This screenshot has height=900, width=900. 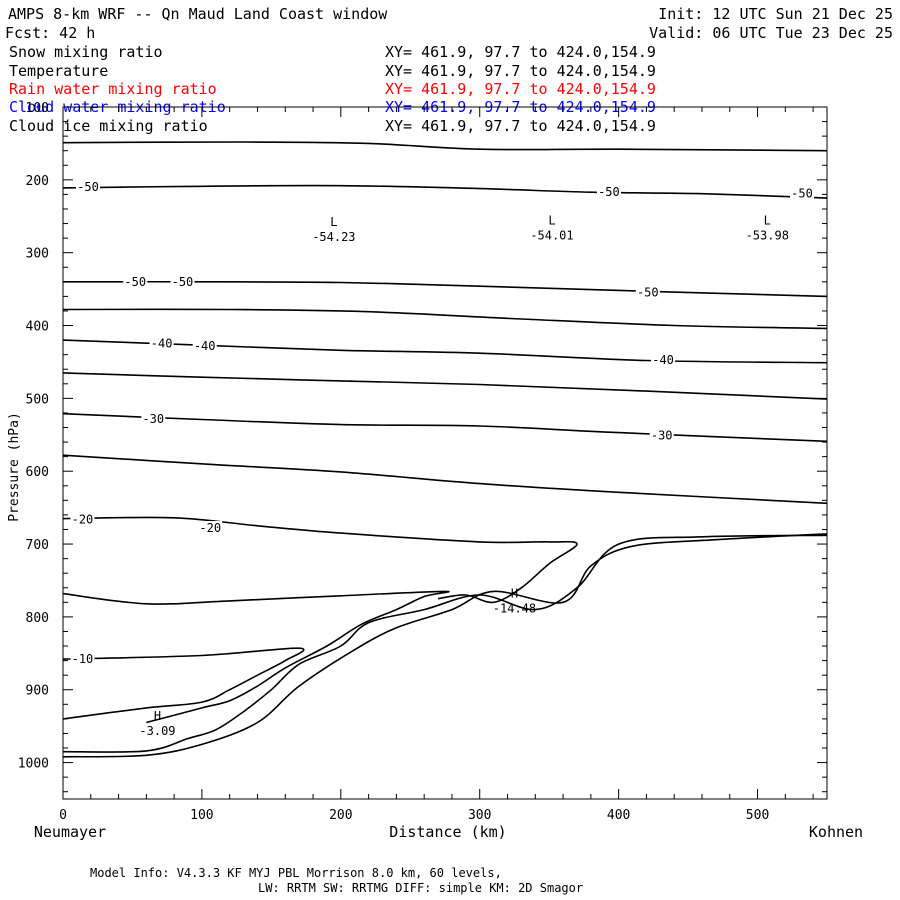 What do you see at coordinates (33, 764) in the screenshot?
I see `y-tick-label: 1000` at bounding box center [33, 764].